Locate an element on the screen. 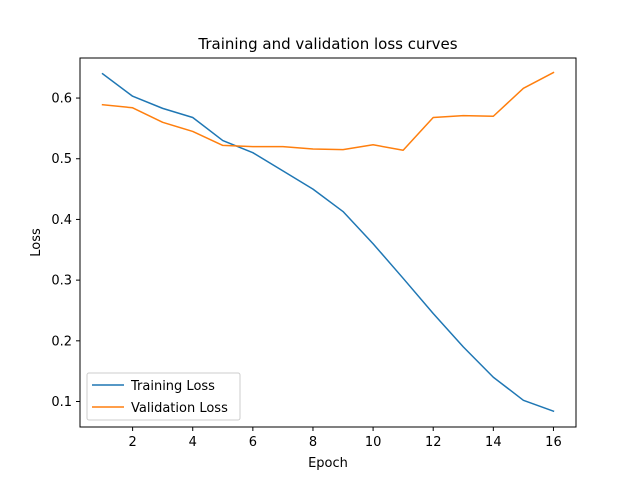 This screenshot has height=484, width=640. x-tick-label: 8 is located at coordinates (313, 442).